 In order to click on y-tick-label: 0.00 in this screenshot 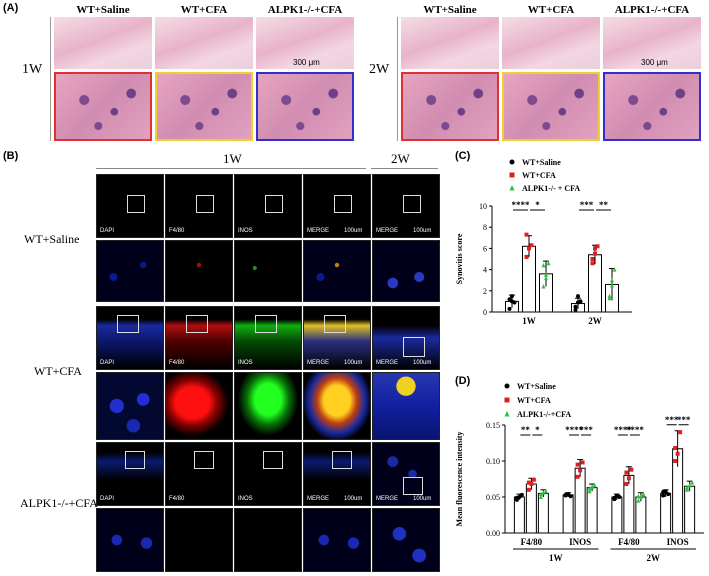, I will do `click(493, 533)`.